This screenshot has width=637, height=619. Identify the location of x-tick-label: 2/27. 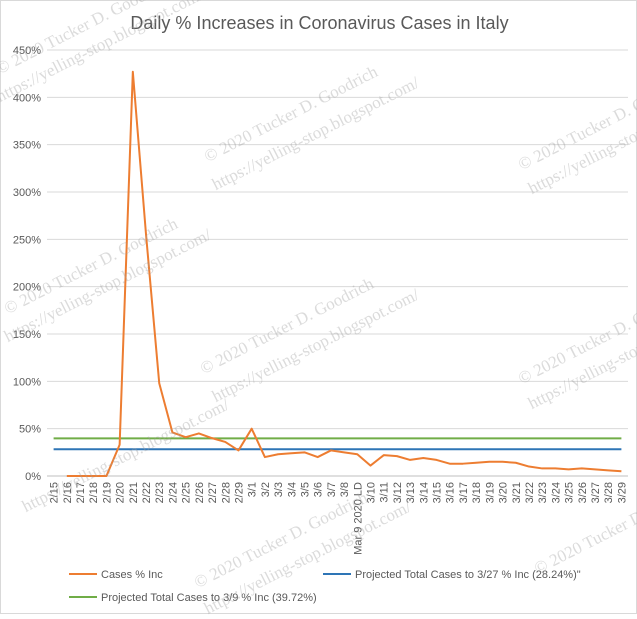
(213, 492).